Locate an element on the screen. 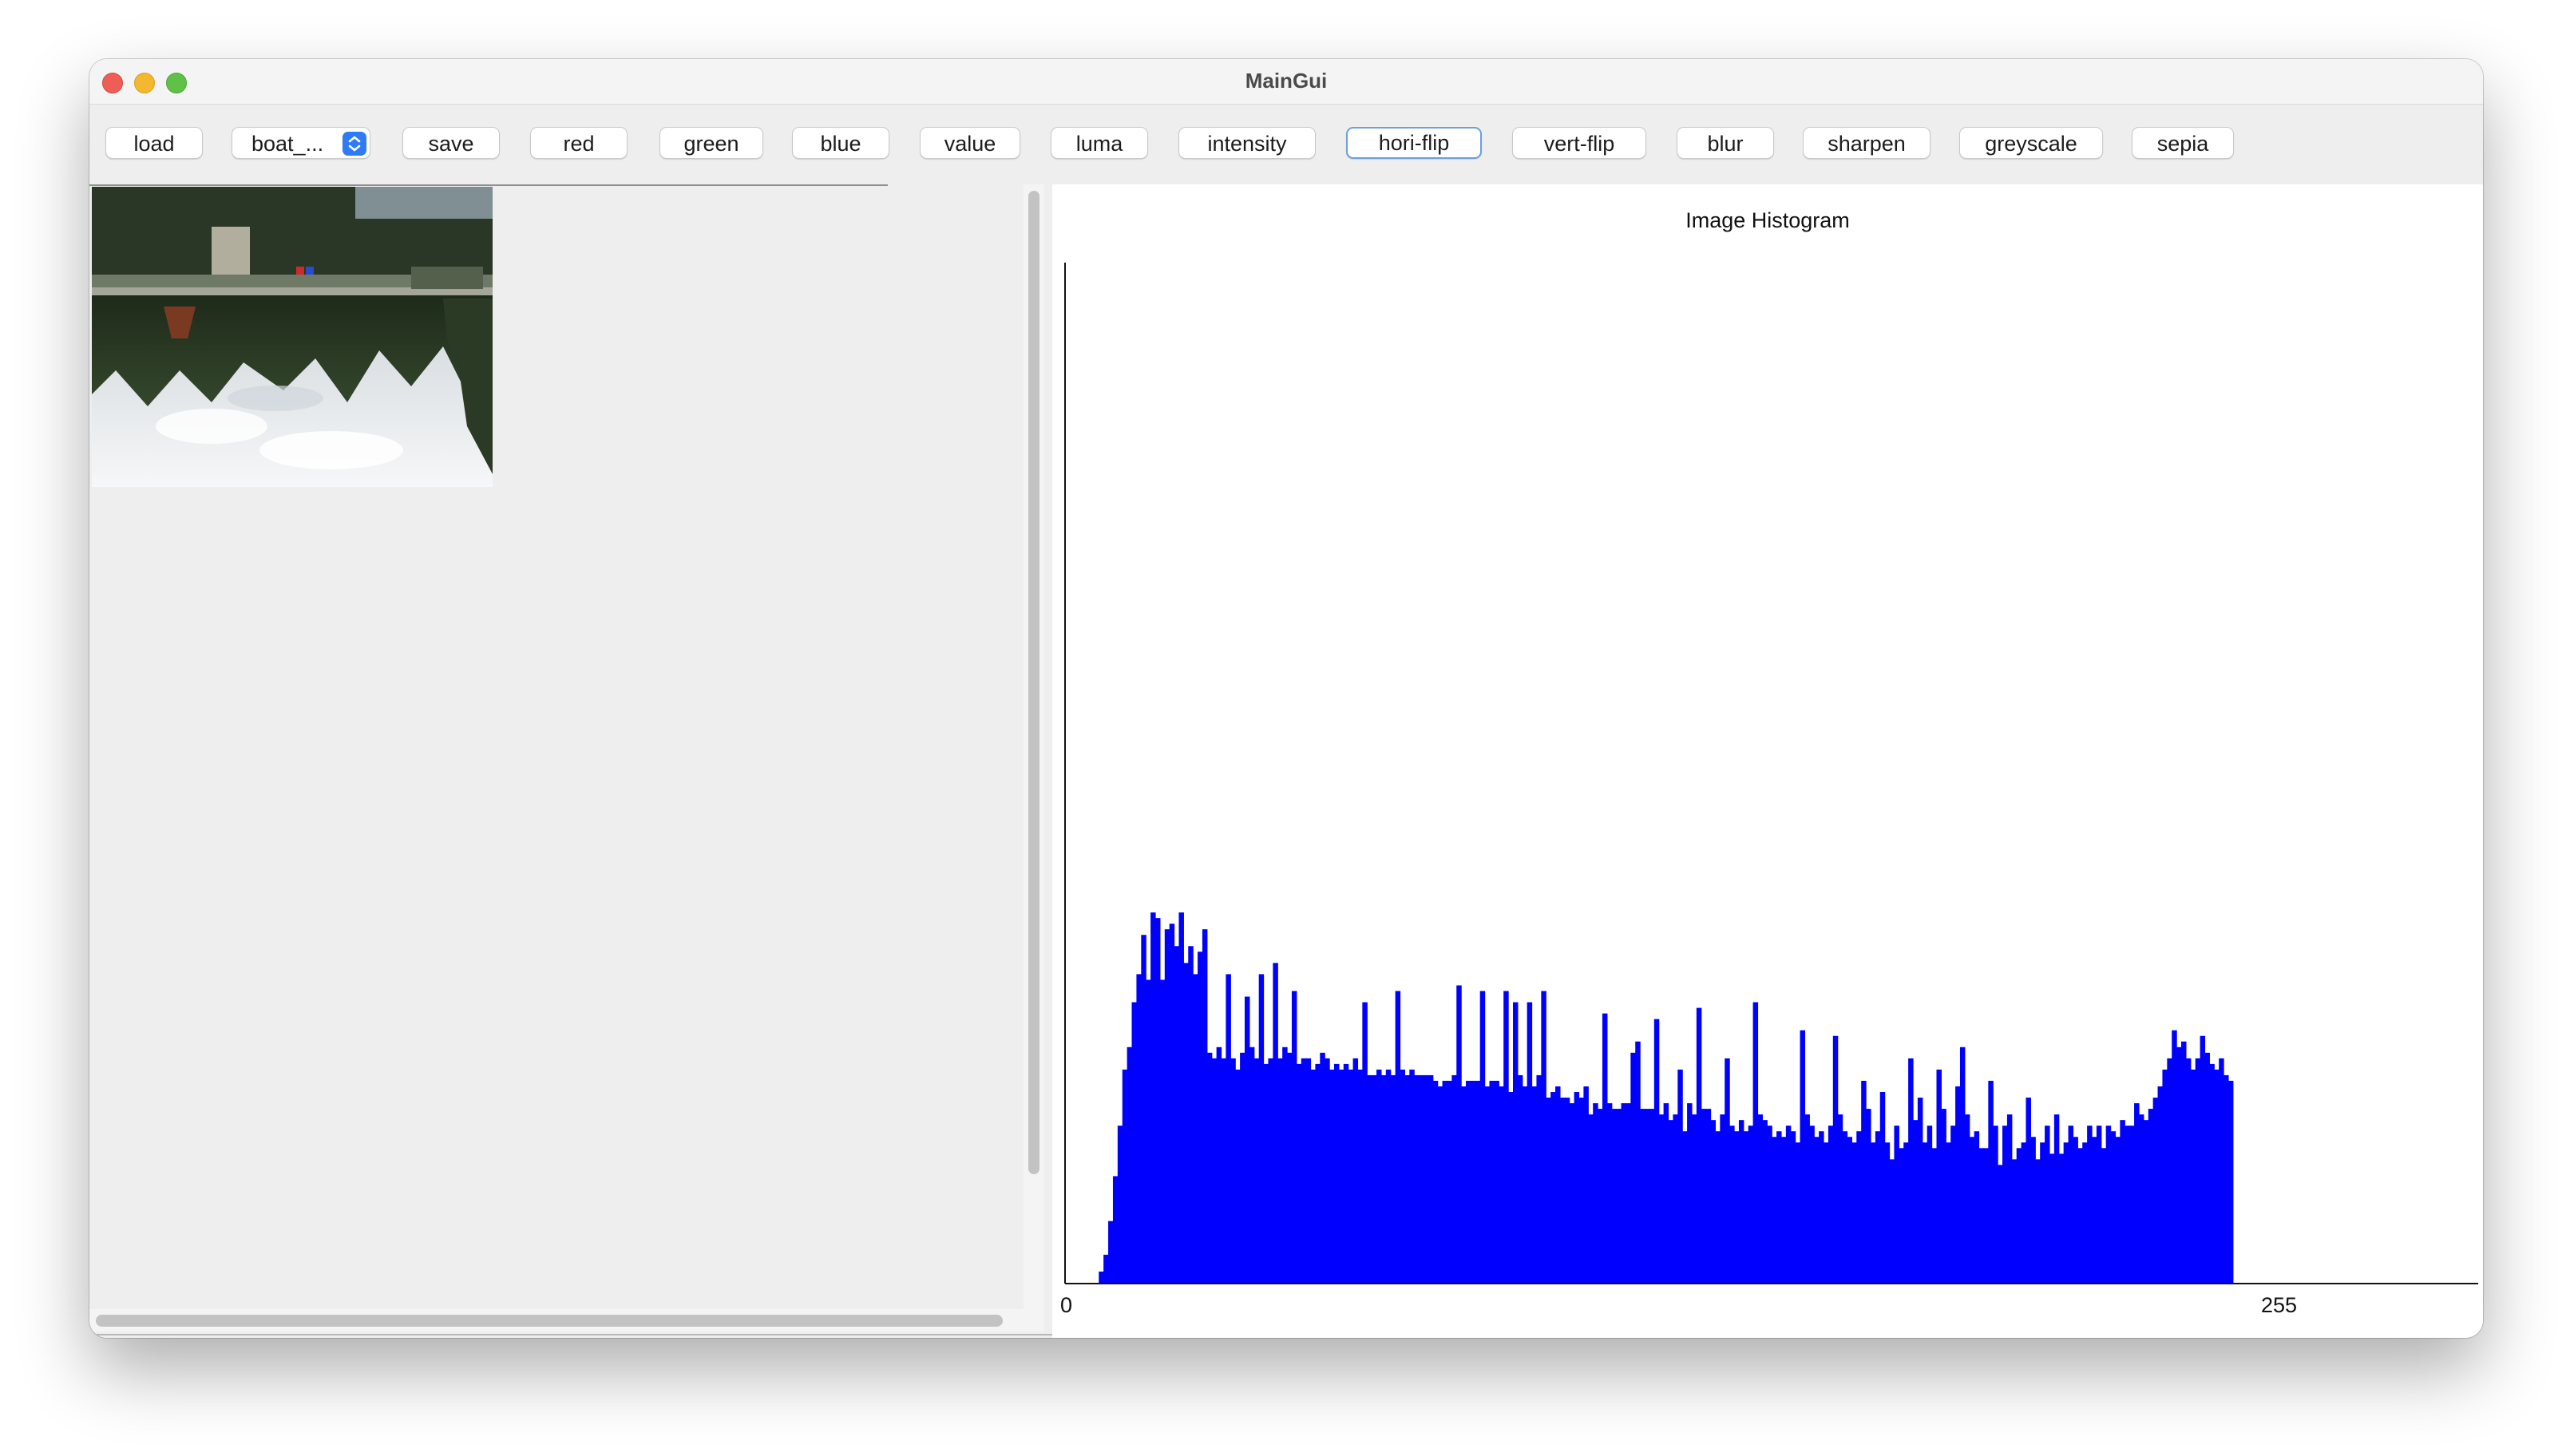 This screenshot has width=2574, height=1456. image-preview is located at coordinates (292, 337).